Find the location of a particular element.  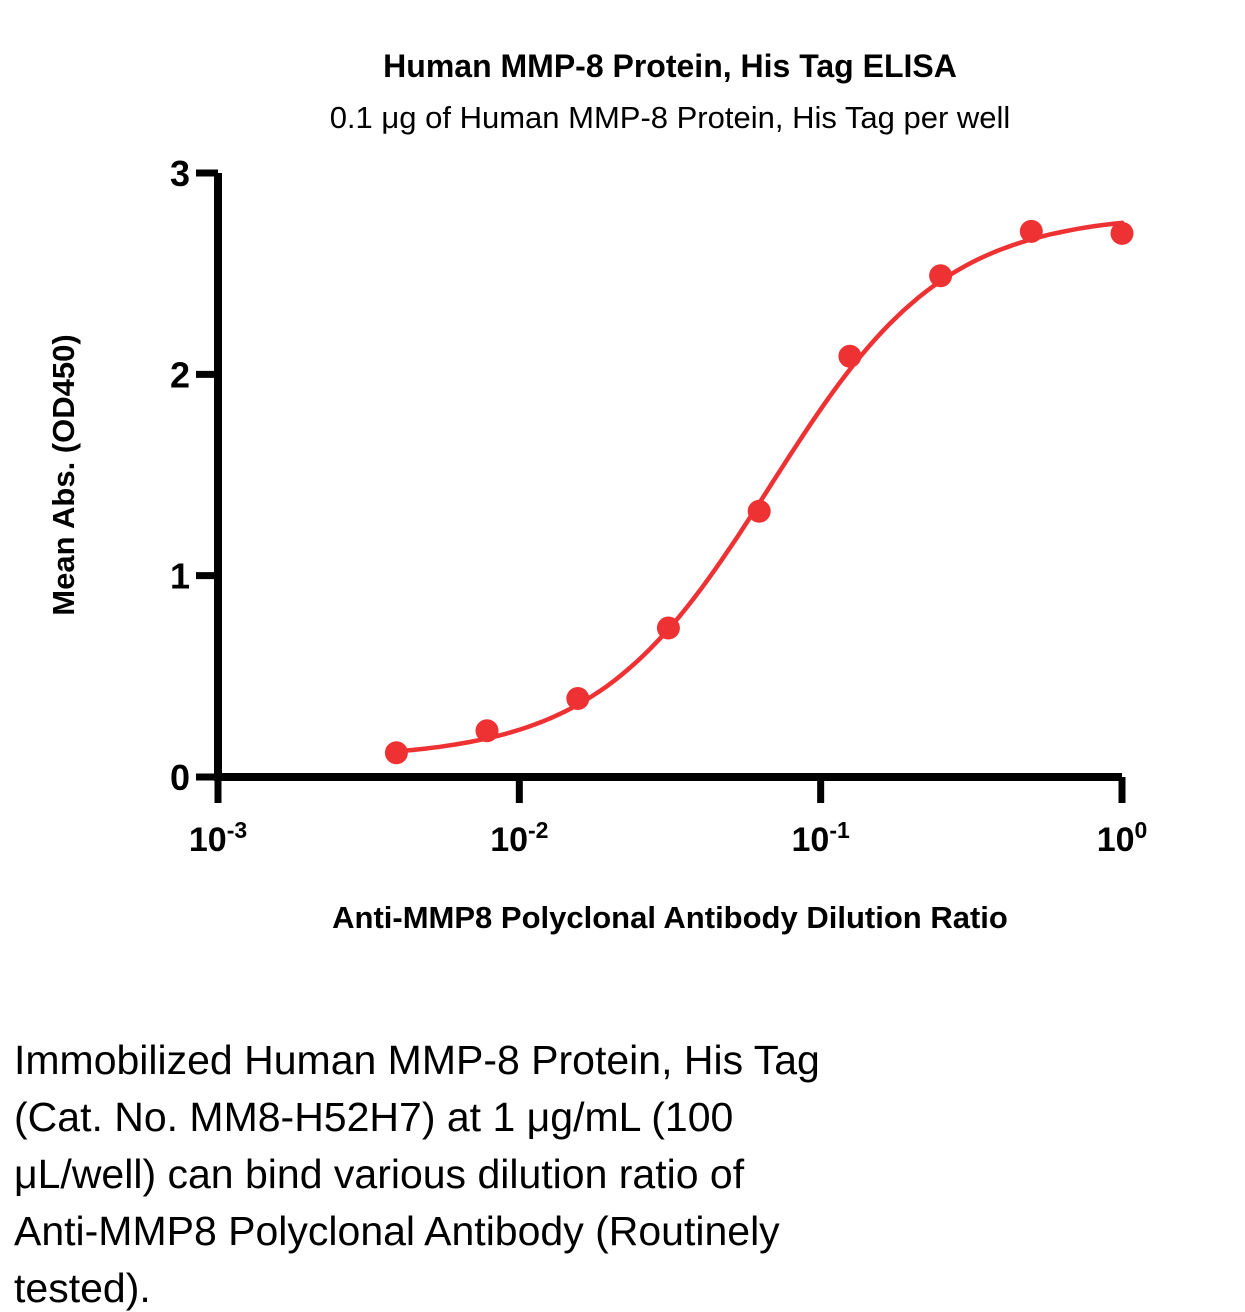

caption-line: Anti-MMP8 Polyclonal Antibody (Routinely is located at coordinates (397, 1231).